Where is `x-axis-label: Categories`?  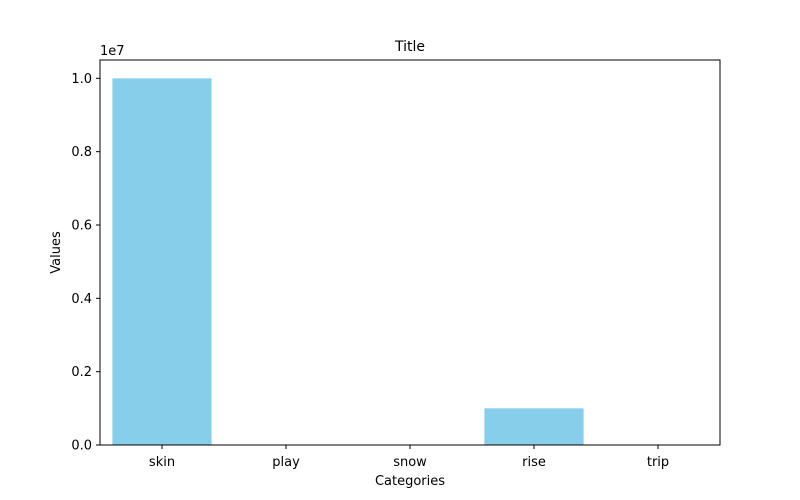 x-axis-label: Categories is located at coordinates (410, 481).